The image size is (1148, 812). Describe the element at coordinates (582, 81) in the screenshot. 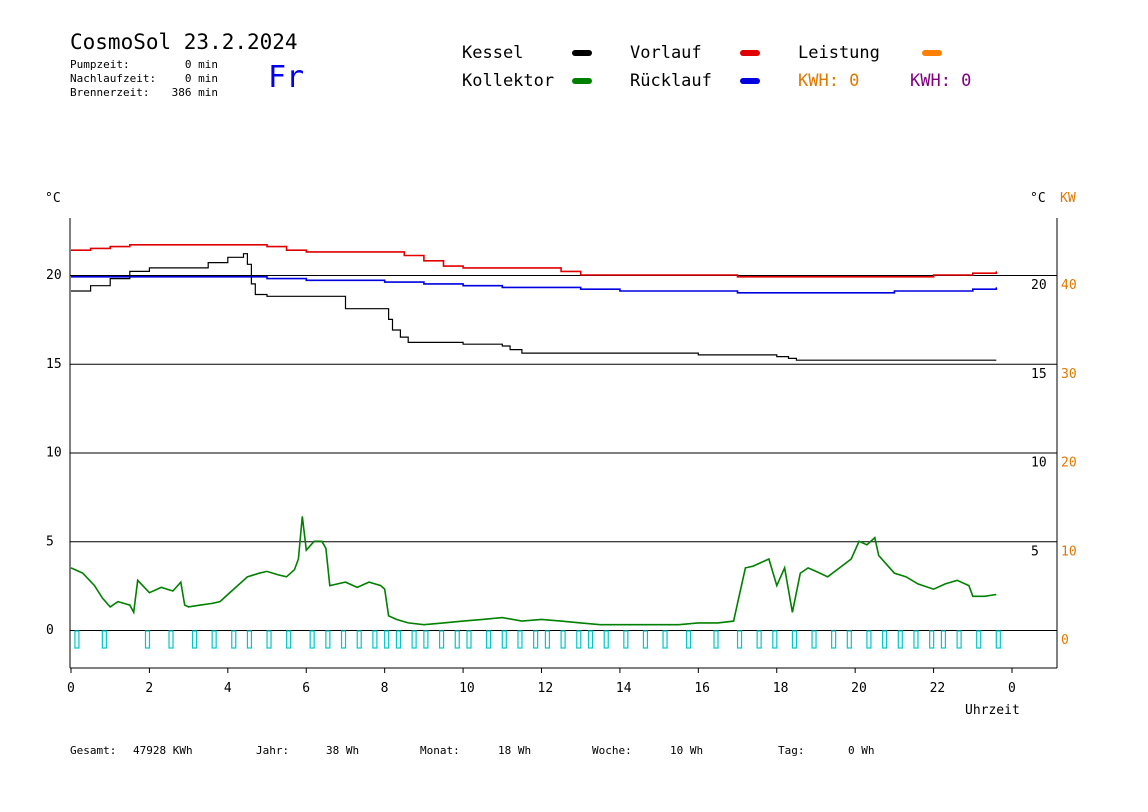

I see `legend-kollektor-swatch` at that location.